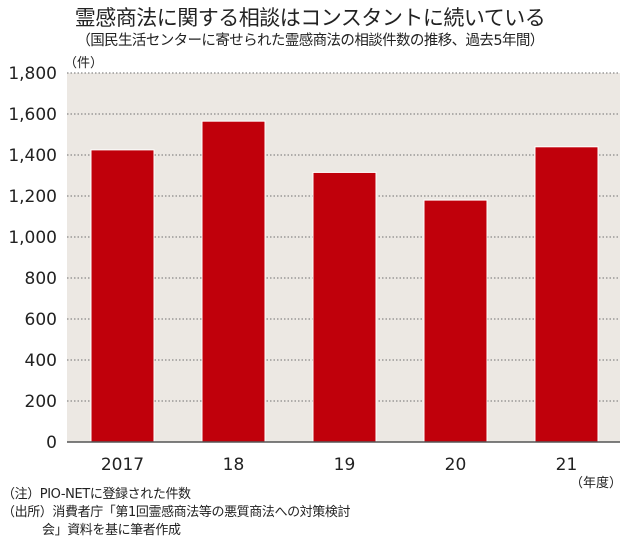 Image resolution: width=620 pixels, height=544 pixels. Describe the element at coordinates (32, 156) in the screenshot. I see `y-tick-label: 1,400` at that location.